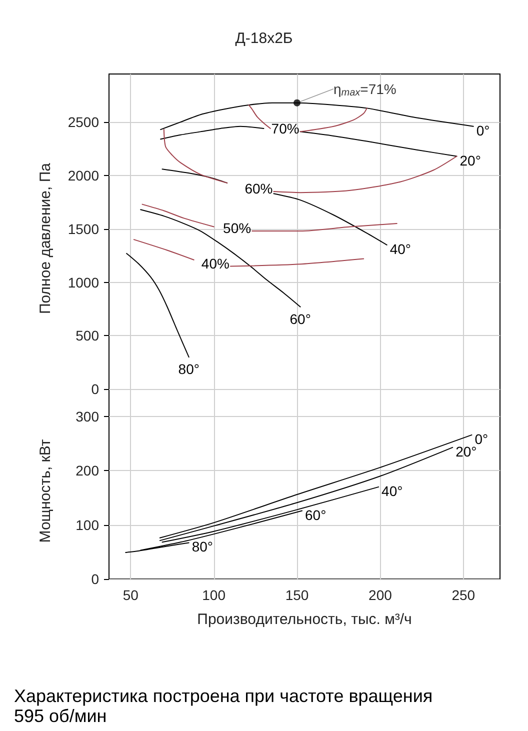  I want to click on annotation: 50%, so click(237, 228).